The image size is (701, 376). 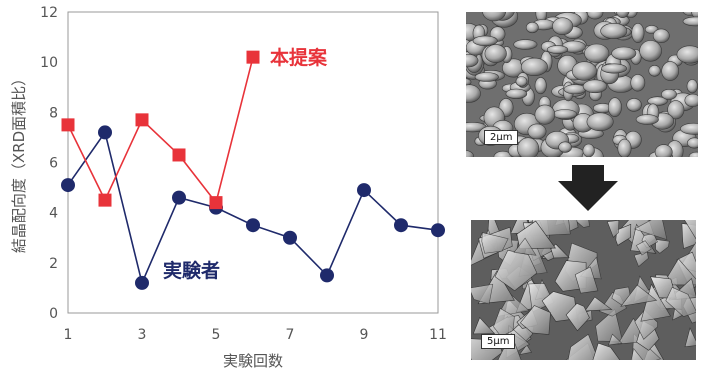 What do you see at coordinates (49, 13) in the screenshot?
I see `y-tick-label: 12` at bounding box center [49, 13].